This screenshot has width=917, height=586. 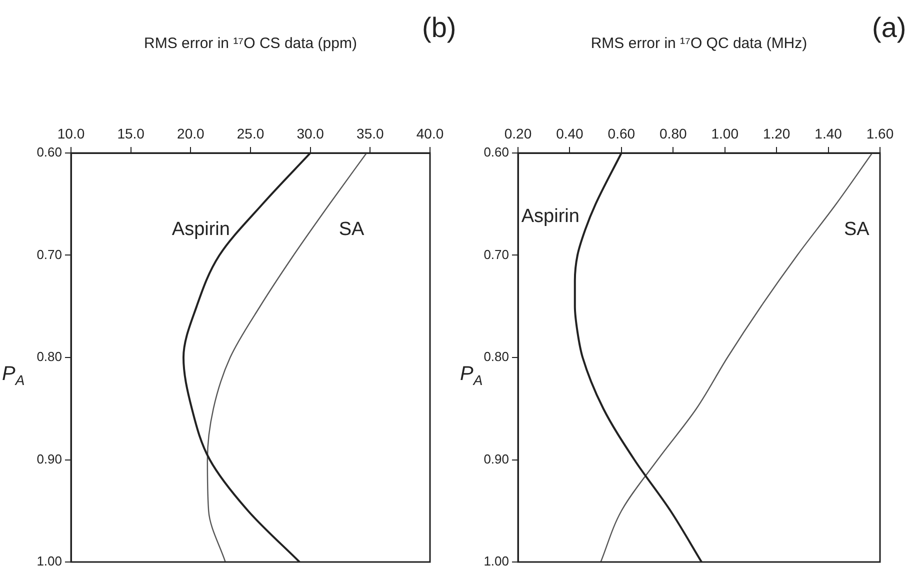 I want to click on x-tick-label: 15.0, so click(x=131, y=133).